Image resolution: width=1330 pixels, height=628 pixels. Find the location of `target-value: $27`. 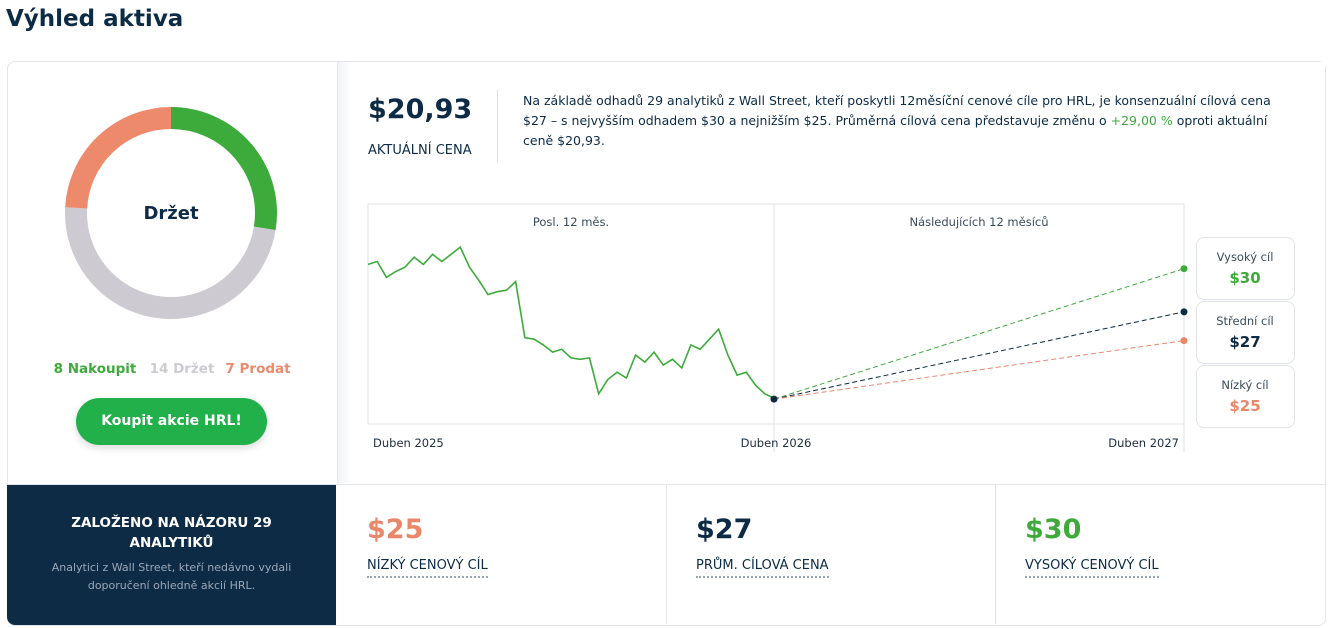

target-value: $27 is located at coordinates (1244, 342).